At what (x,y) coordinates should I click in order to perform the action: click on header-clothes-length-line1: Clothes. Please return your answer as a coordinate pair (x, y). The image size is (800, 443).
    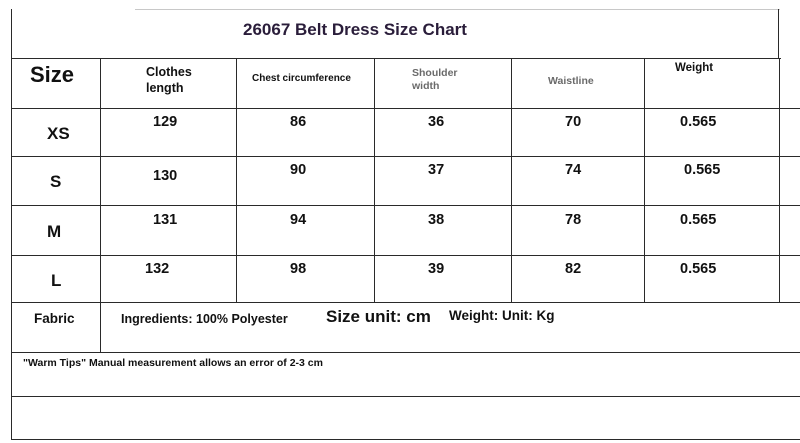
    Looking at the image, I should click on (169, 72).